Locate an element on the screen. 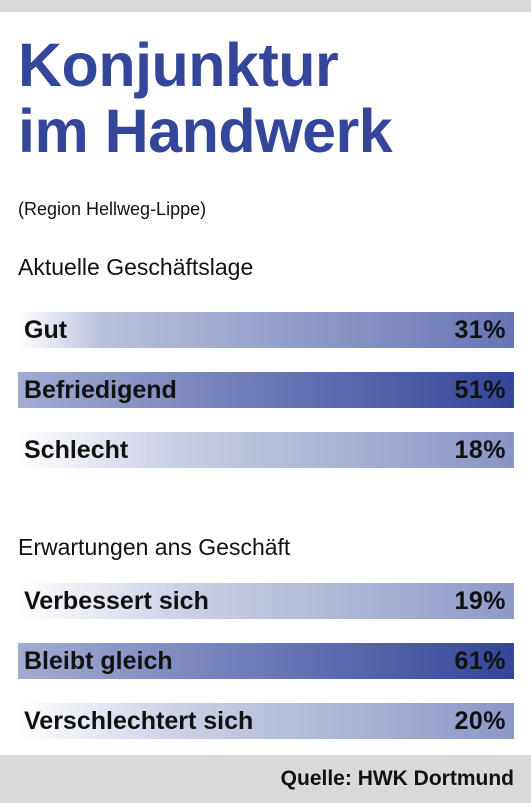 The height and width of the screenshot is (803, 531). bar-befriedigend: Befriedigend 51% is located at coordinates (266, 390).